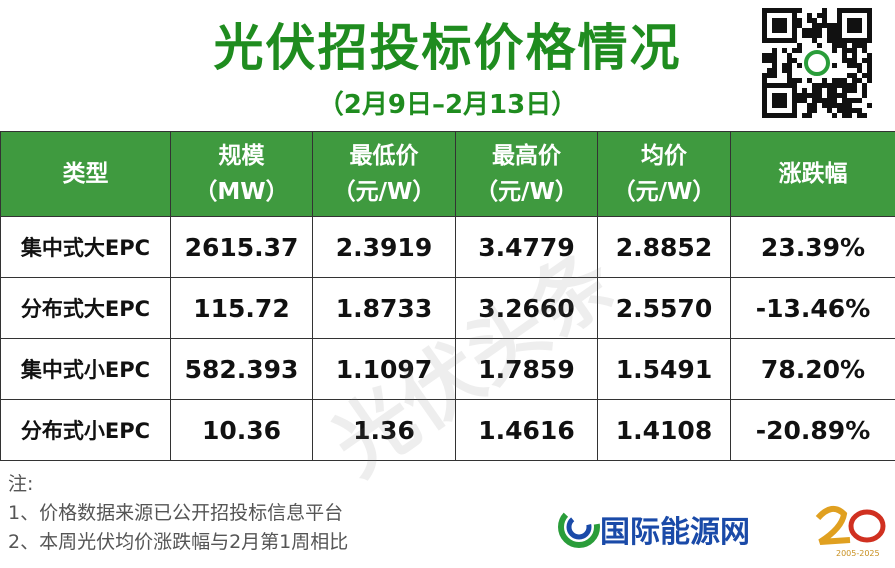  I want to click on brand-icon, so click(579, 527).